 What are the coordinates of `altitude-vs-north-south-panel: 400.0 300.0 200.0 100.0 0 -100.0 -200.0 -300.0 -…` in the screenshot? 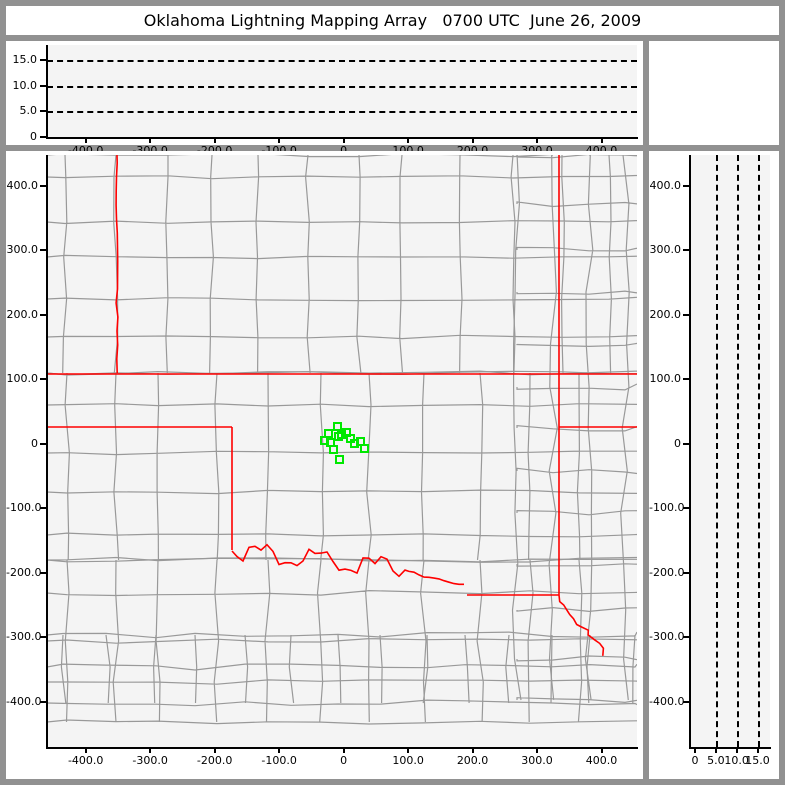 It's located at (714, 465).